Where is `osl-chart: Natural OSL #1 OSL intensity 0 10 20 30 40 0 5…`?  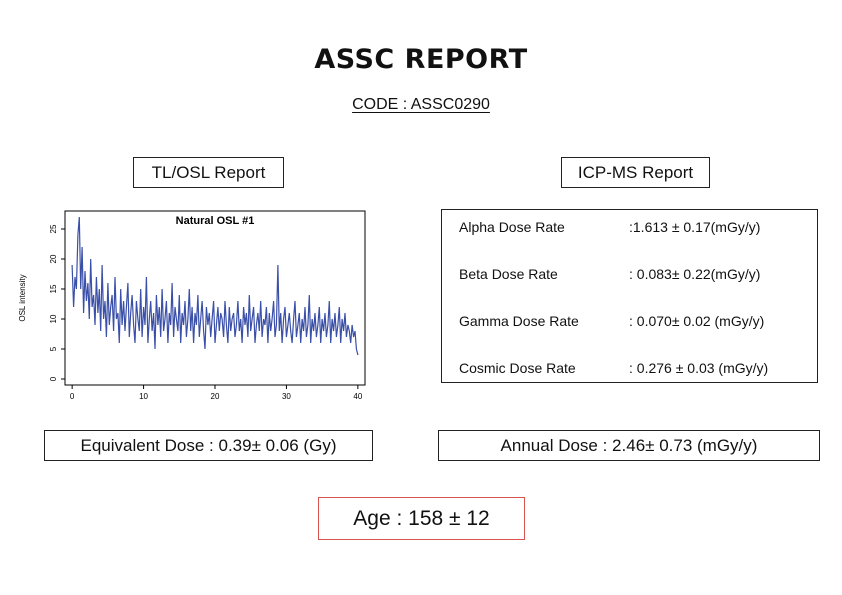
osl-chart: Natural OSL #1 OSL intensity 0 10 20 30 40 0 5… is located at coordinates (192, 305).